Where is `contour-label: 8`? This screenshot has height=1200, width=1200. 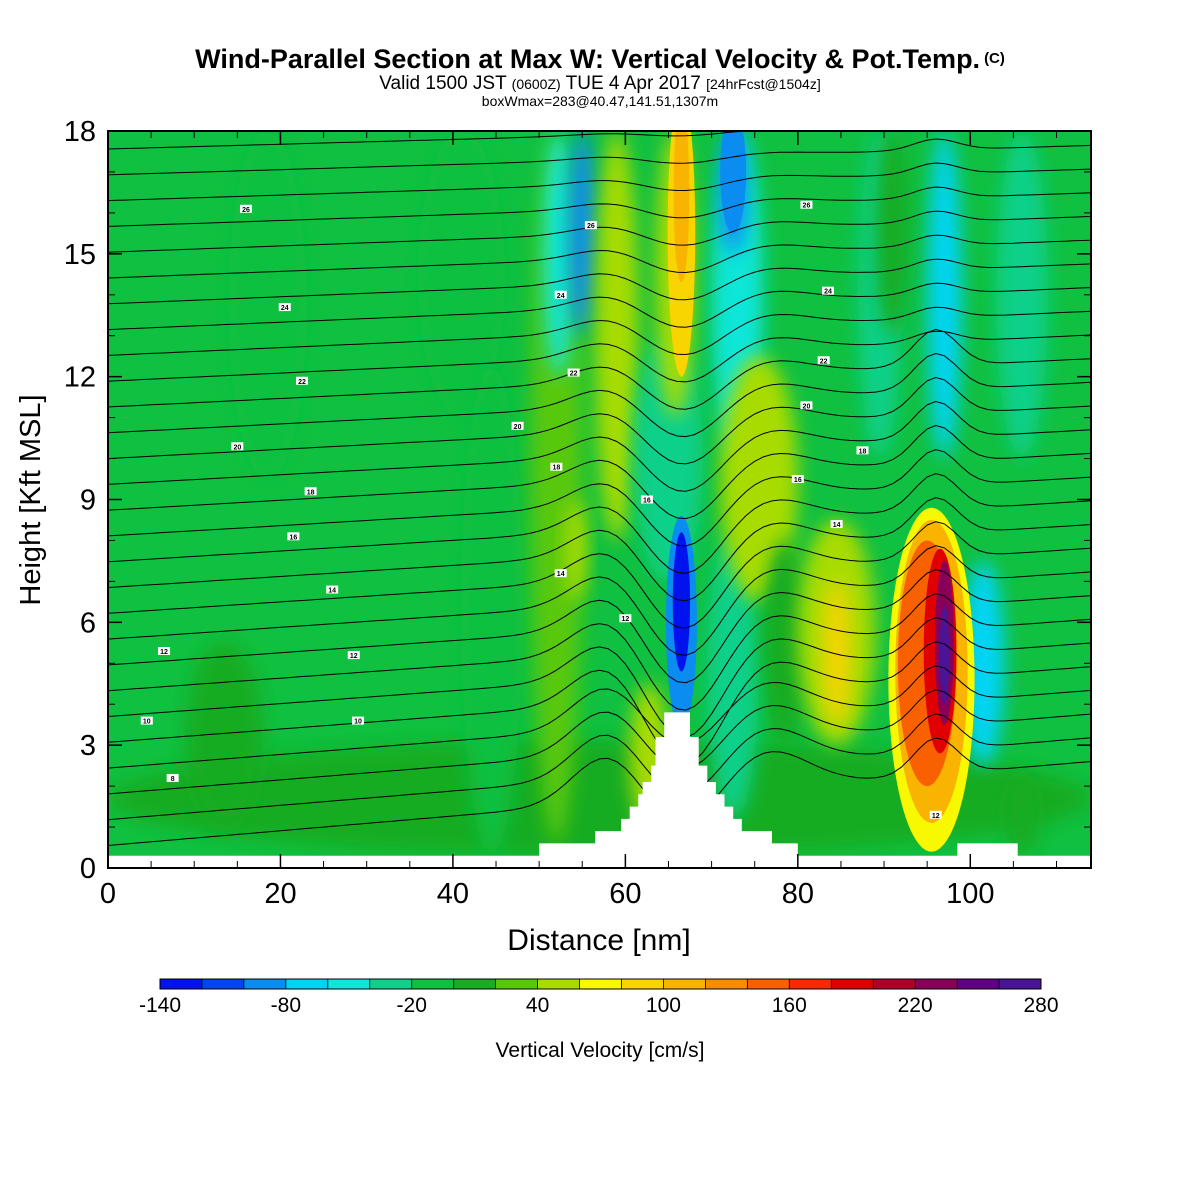 contour-label: 8 is located at coordinates (172, 778).